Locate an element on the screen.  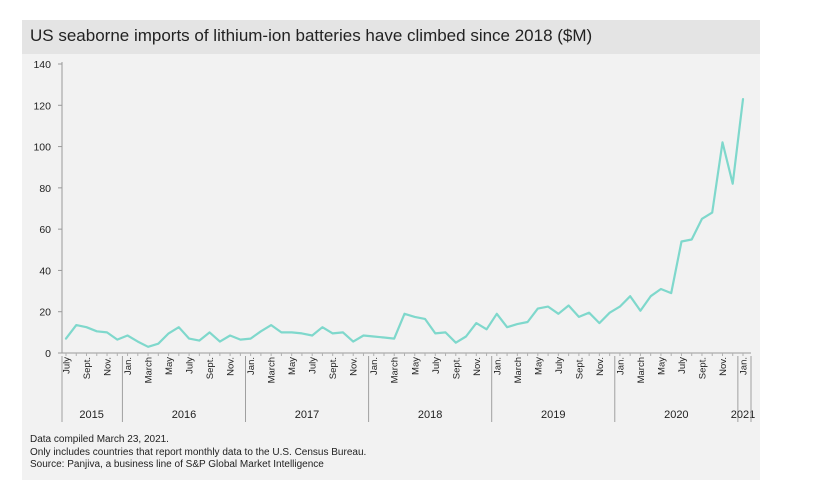
y-tick-label: 120 is located at coordinates (42, 106).